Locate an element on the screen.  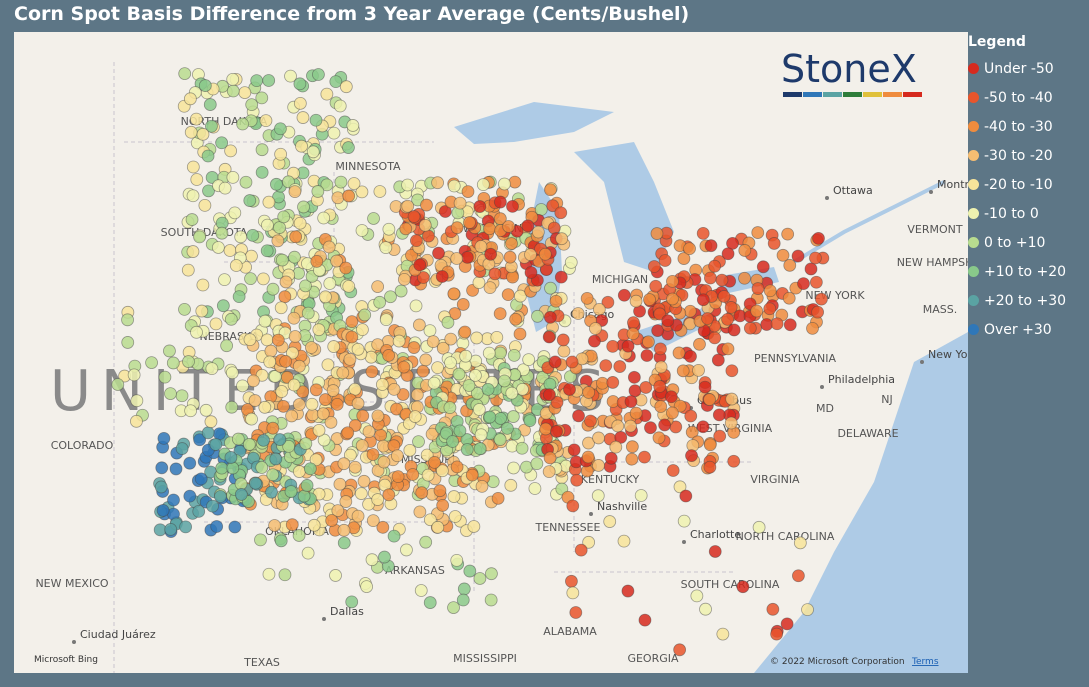
state-label: VERMONT is located at coordinates (934, 229).